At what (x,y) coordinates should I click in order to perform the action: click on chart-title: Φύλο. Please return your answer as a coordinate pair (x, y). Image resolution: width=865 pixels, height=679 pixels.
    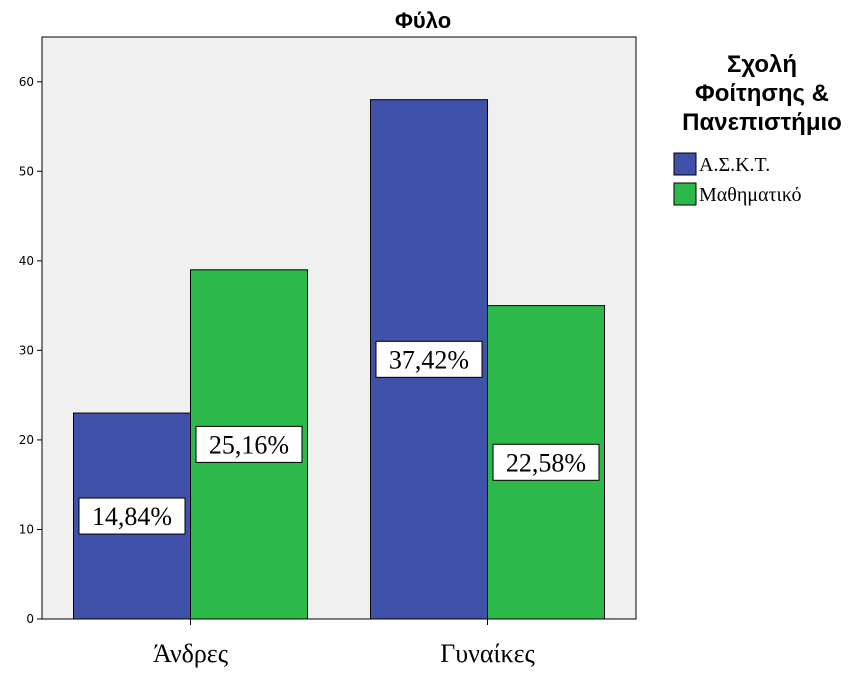
    Looking at the image, I should click on (423, 20).